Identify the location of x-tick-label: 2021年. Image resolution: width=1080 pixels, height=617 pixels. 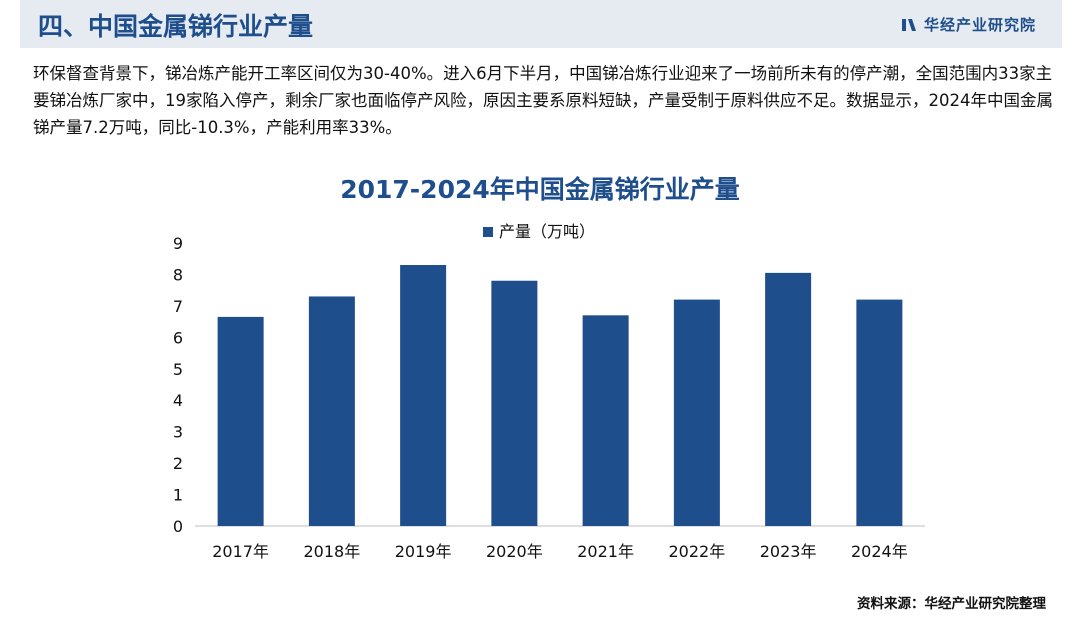
(605, 551).